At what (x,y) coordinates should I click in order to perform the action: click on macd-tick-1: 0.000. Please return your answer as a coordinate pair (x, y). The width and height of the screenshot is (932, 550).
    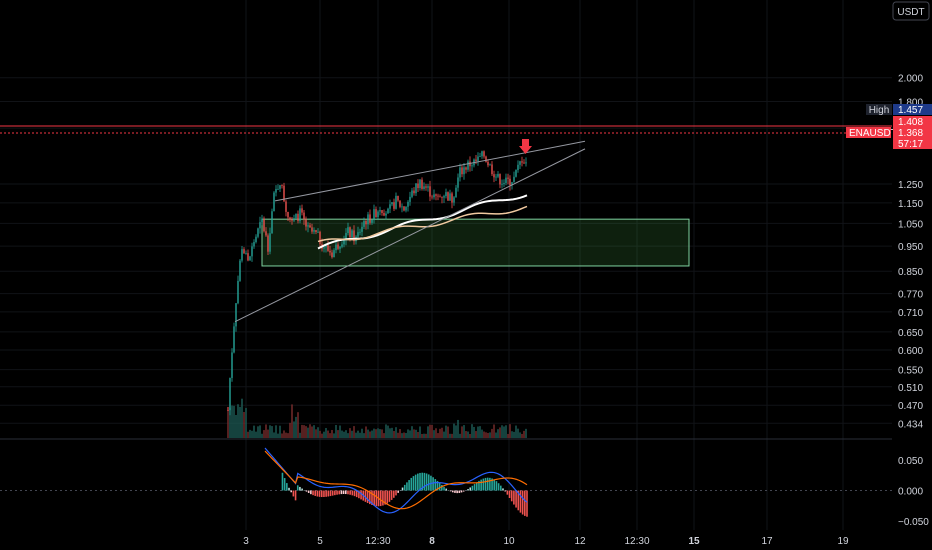
    Looking at the image, I should click on (910, 492).